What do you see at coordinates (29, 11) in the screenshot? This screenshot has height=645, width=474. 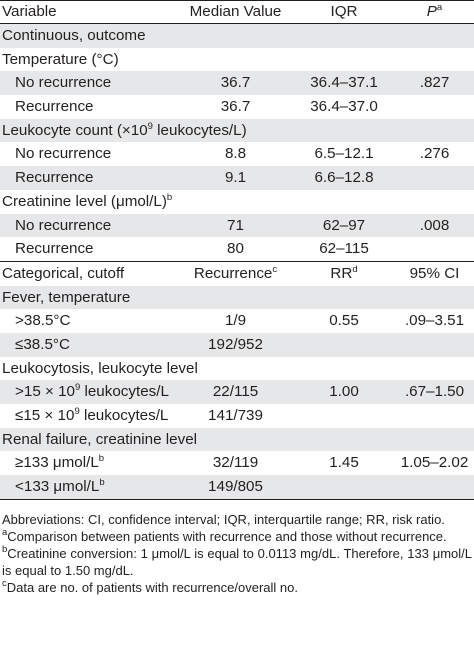 I see `header-variable: Variable` at bounding box center [29, 11].